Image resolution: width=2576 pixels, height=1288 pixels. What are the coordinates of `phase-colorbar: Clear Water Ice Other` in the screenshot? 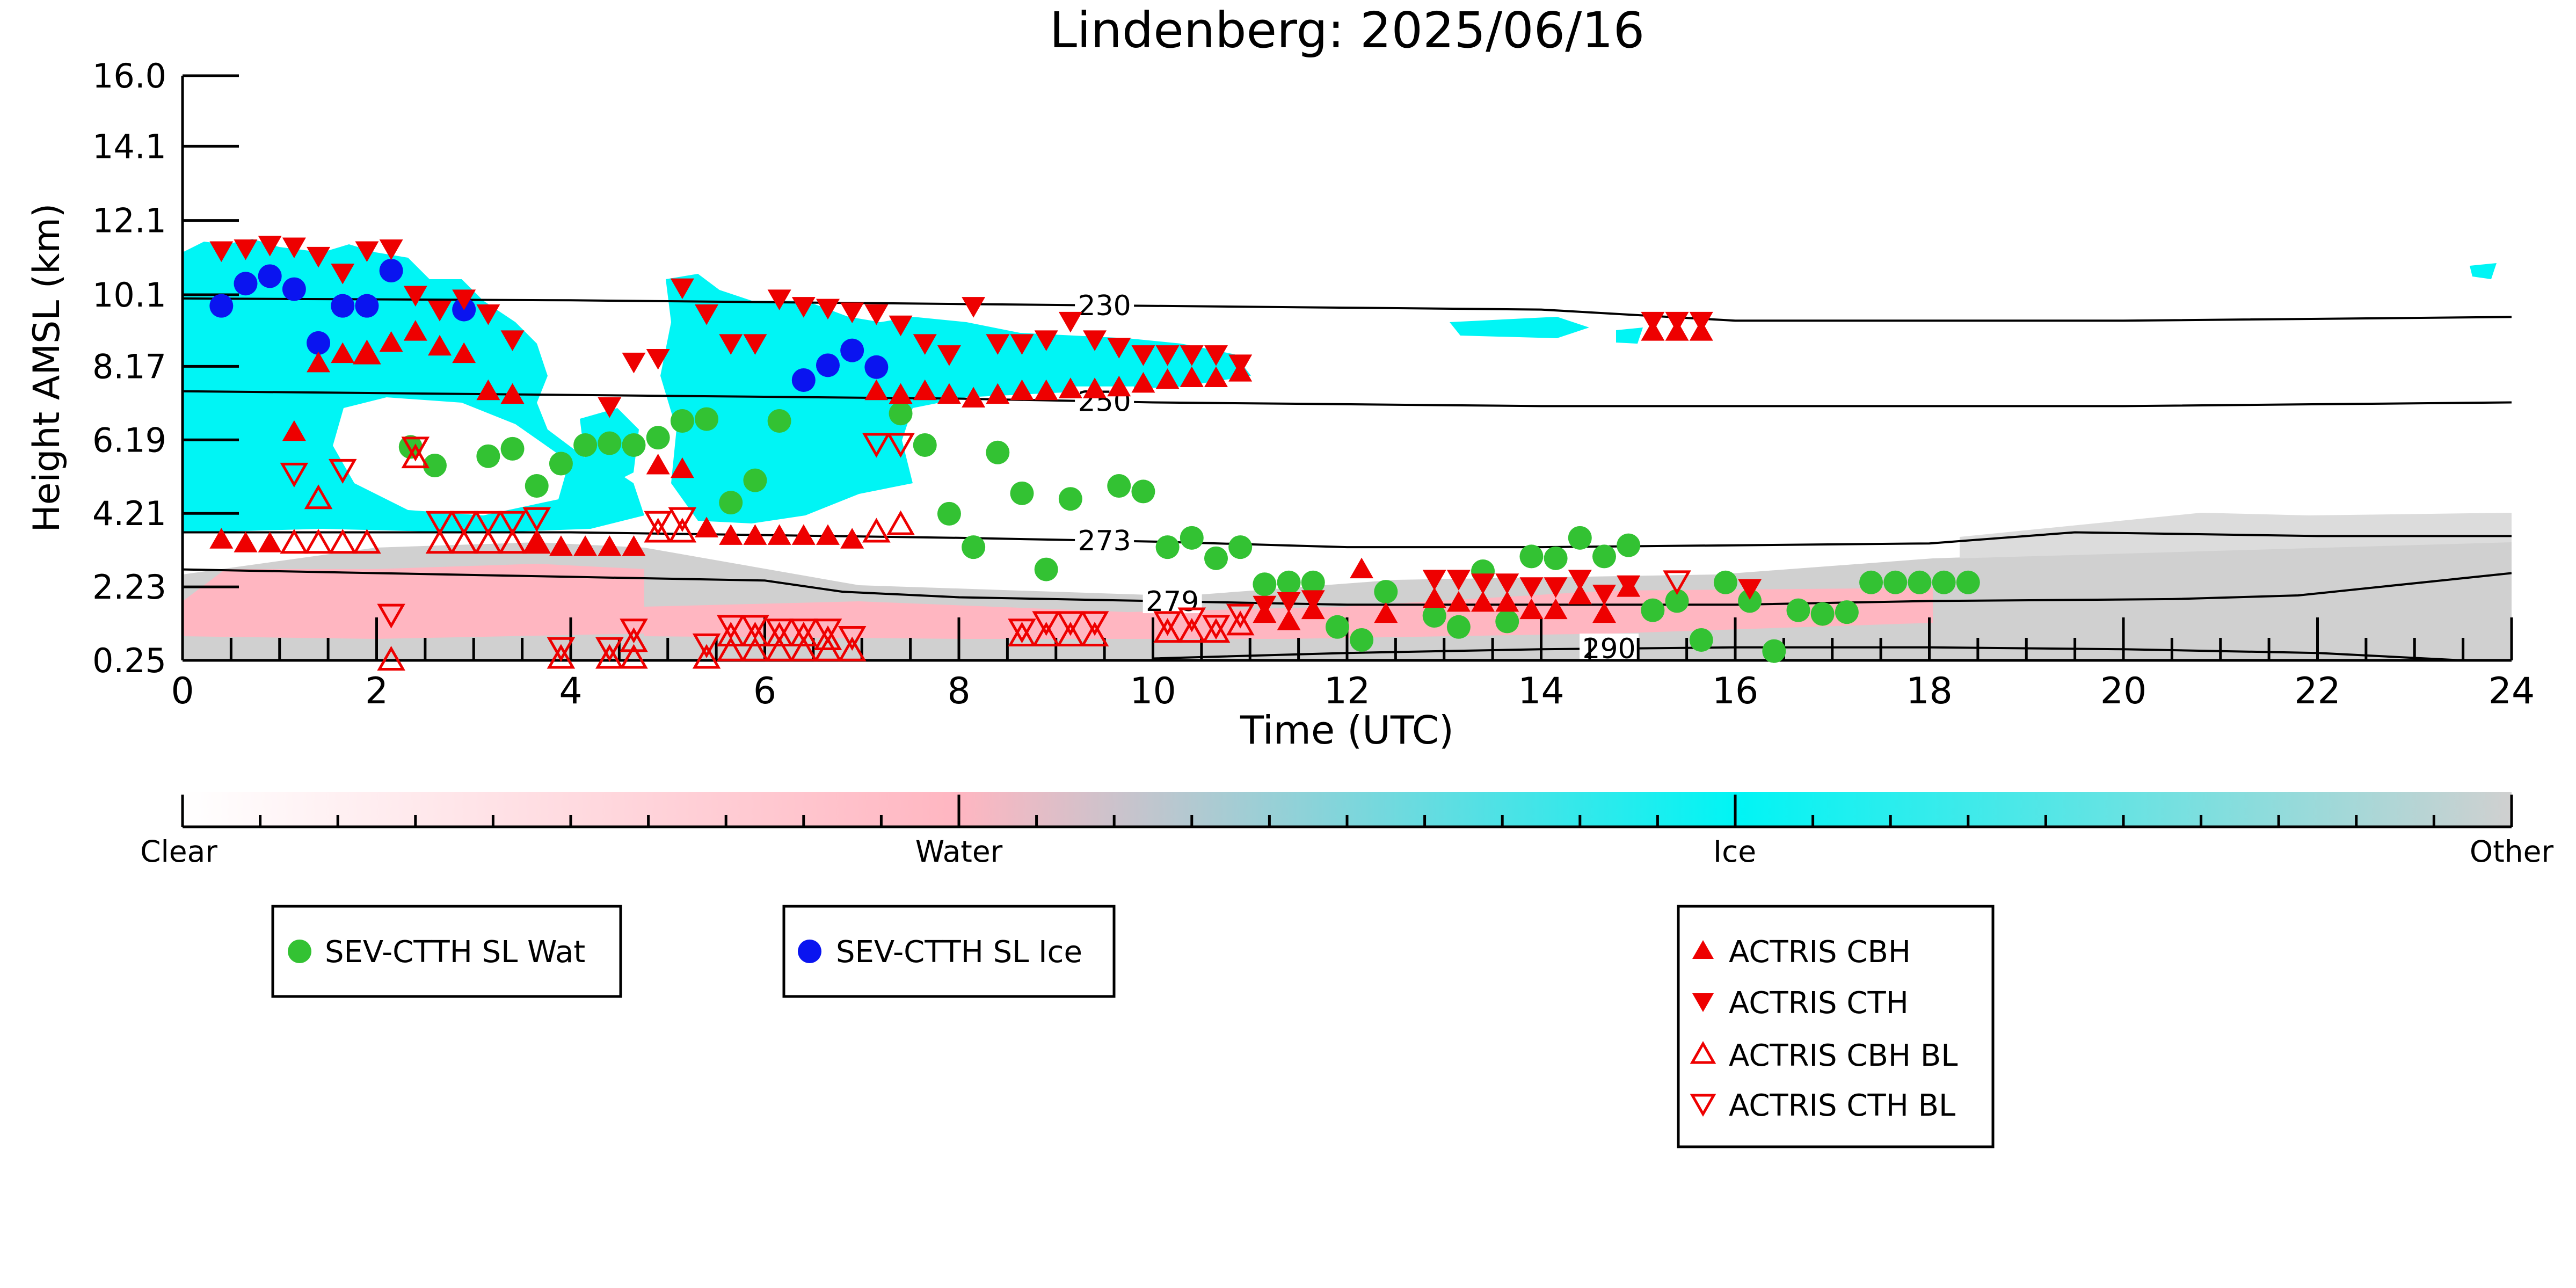 It's located at (1346, 830).